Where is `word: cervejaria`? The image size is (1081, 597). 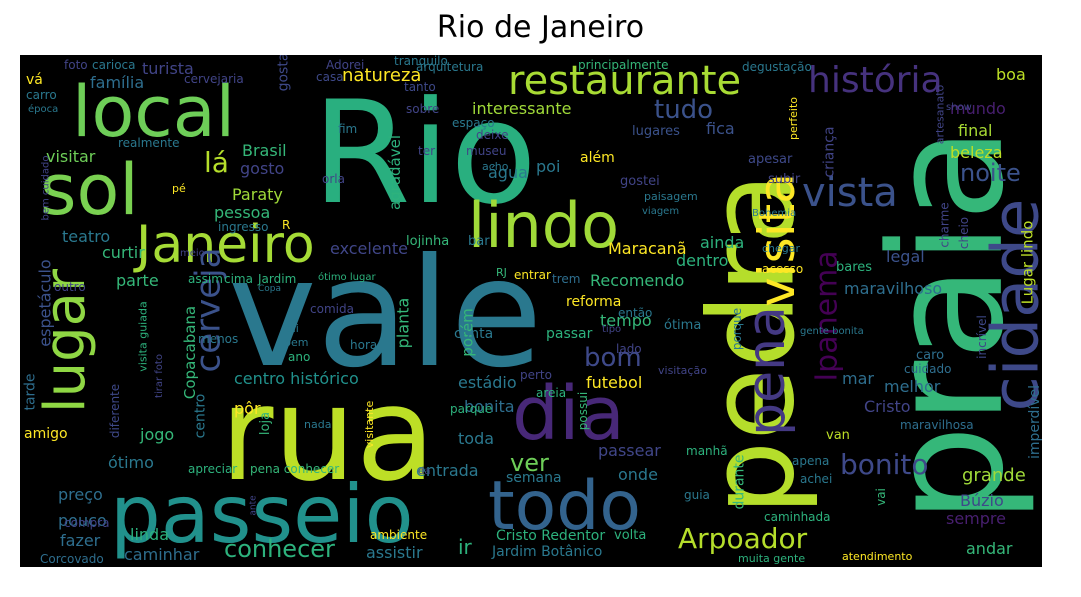 word: cervejaria is located at coordinates (214, 79).